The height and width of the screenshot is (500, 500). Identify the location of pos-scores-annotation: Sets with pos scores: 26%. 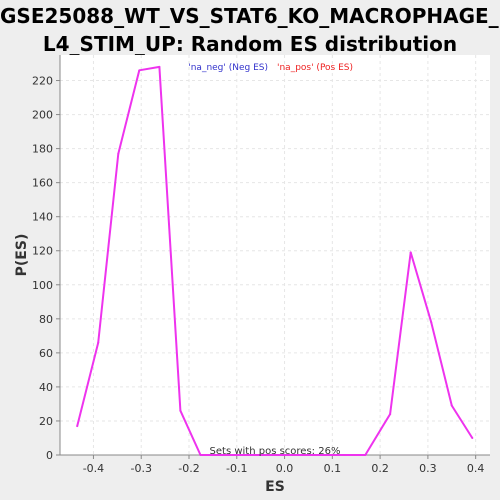
(275, 451).